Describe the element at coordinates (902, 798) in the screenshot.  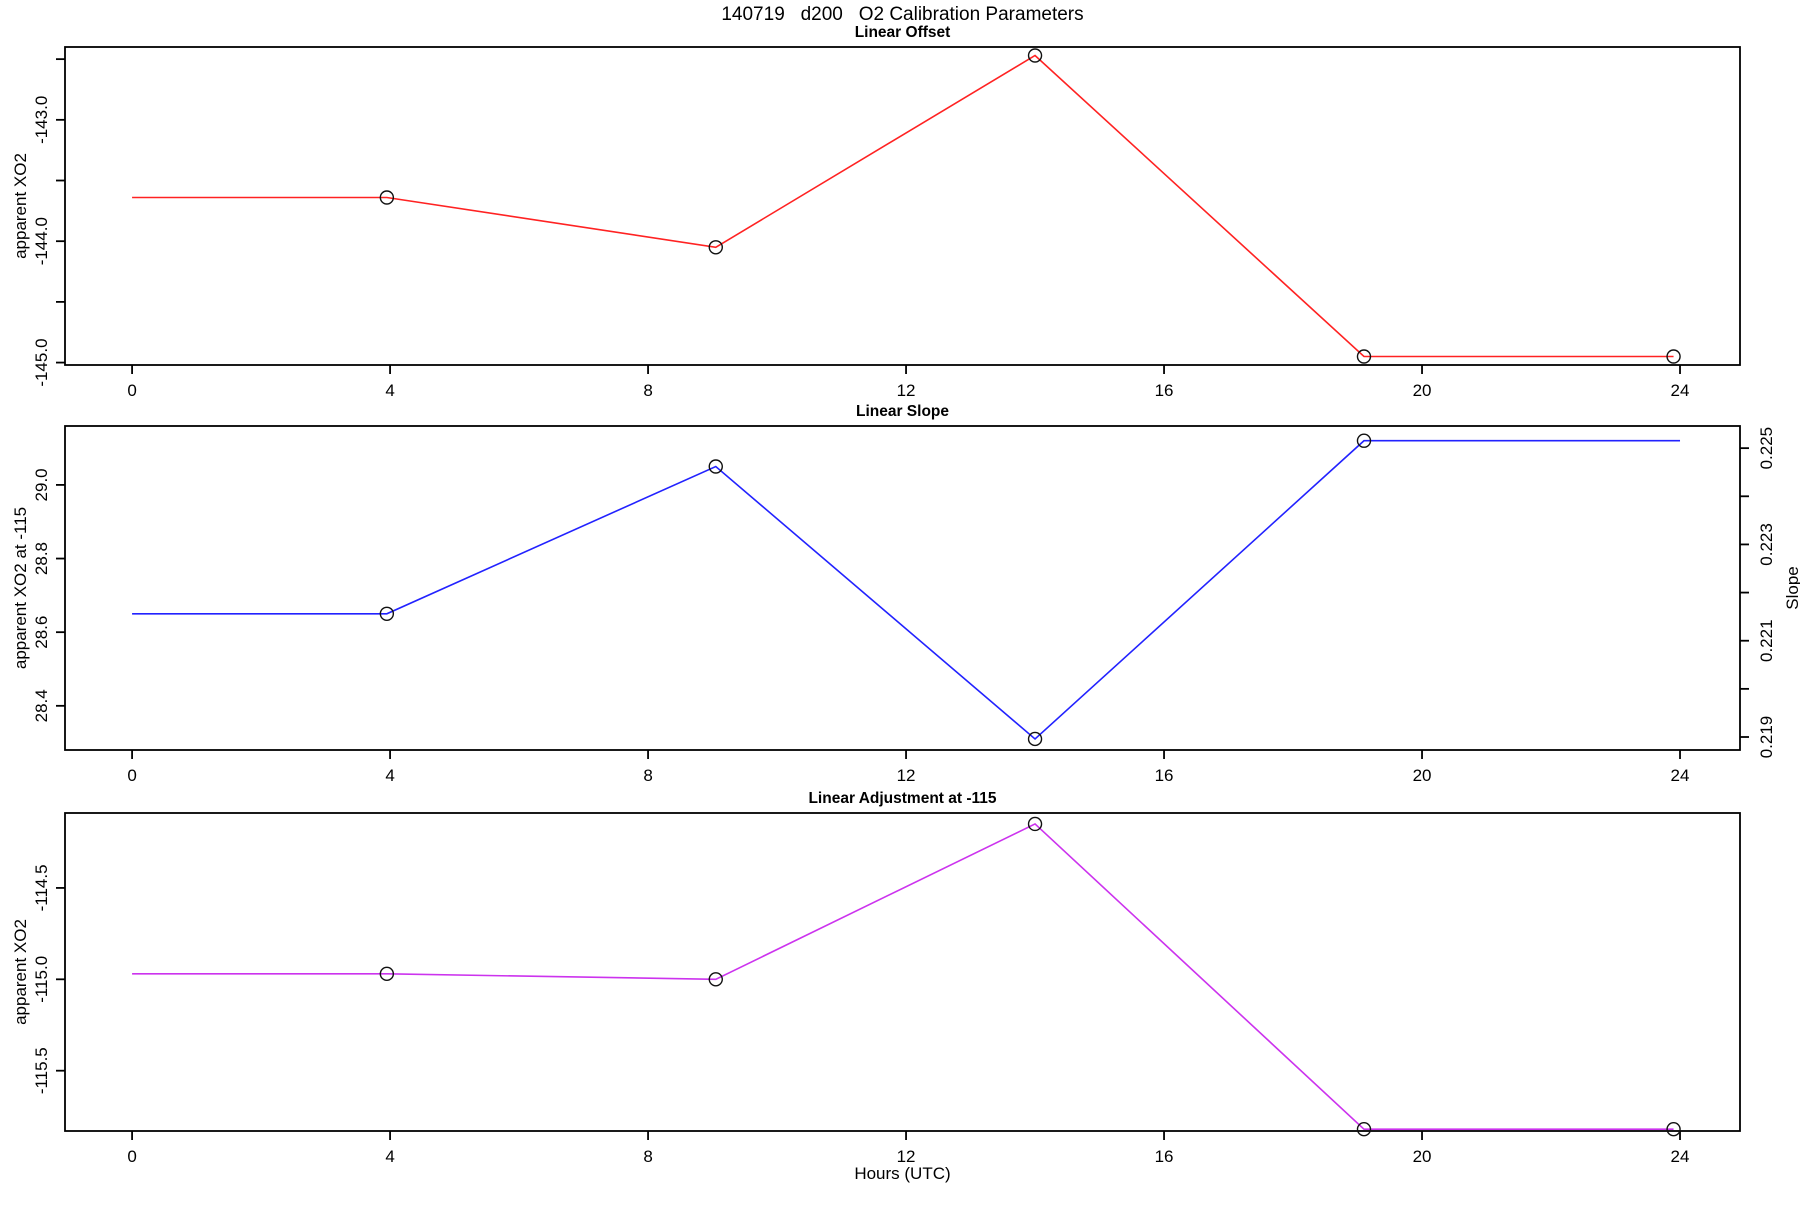
I see `panel-title: Linear Adjustment at -115` at that location.